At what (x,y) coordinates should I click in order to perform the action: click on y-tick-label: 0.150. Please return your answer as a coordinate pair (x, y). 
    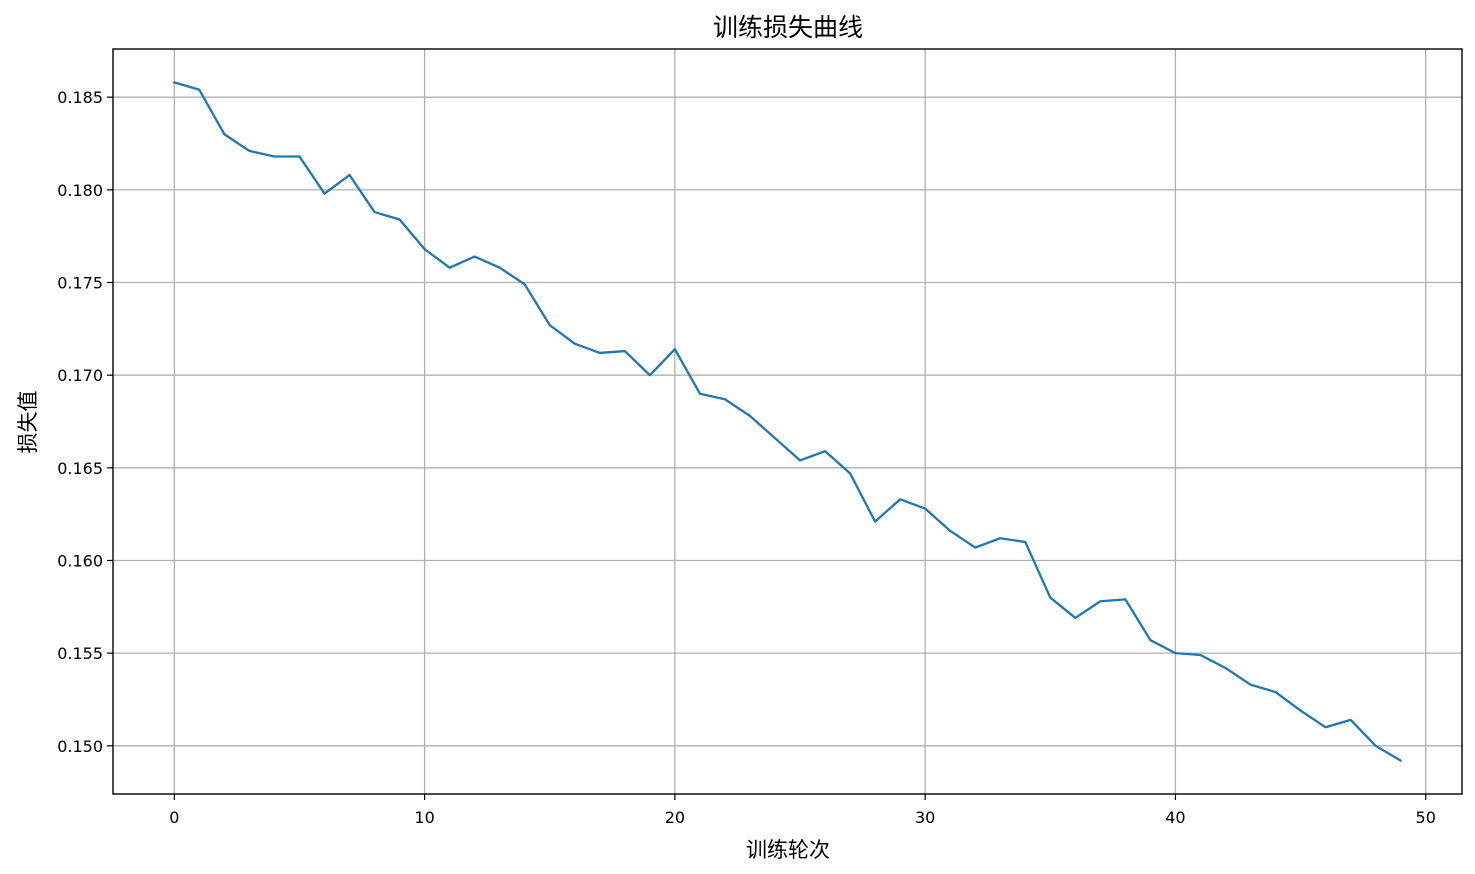
    Looking at the image, I should click on (80, 746).